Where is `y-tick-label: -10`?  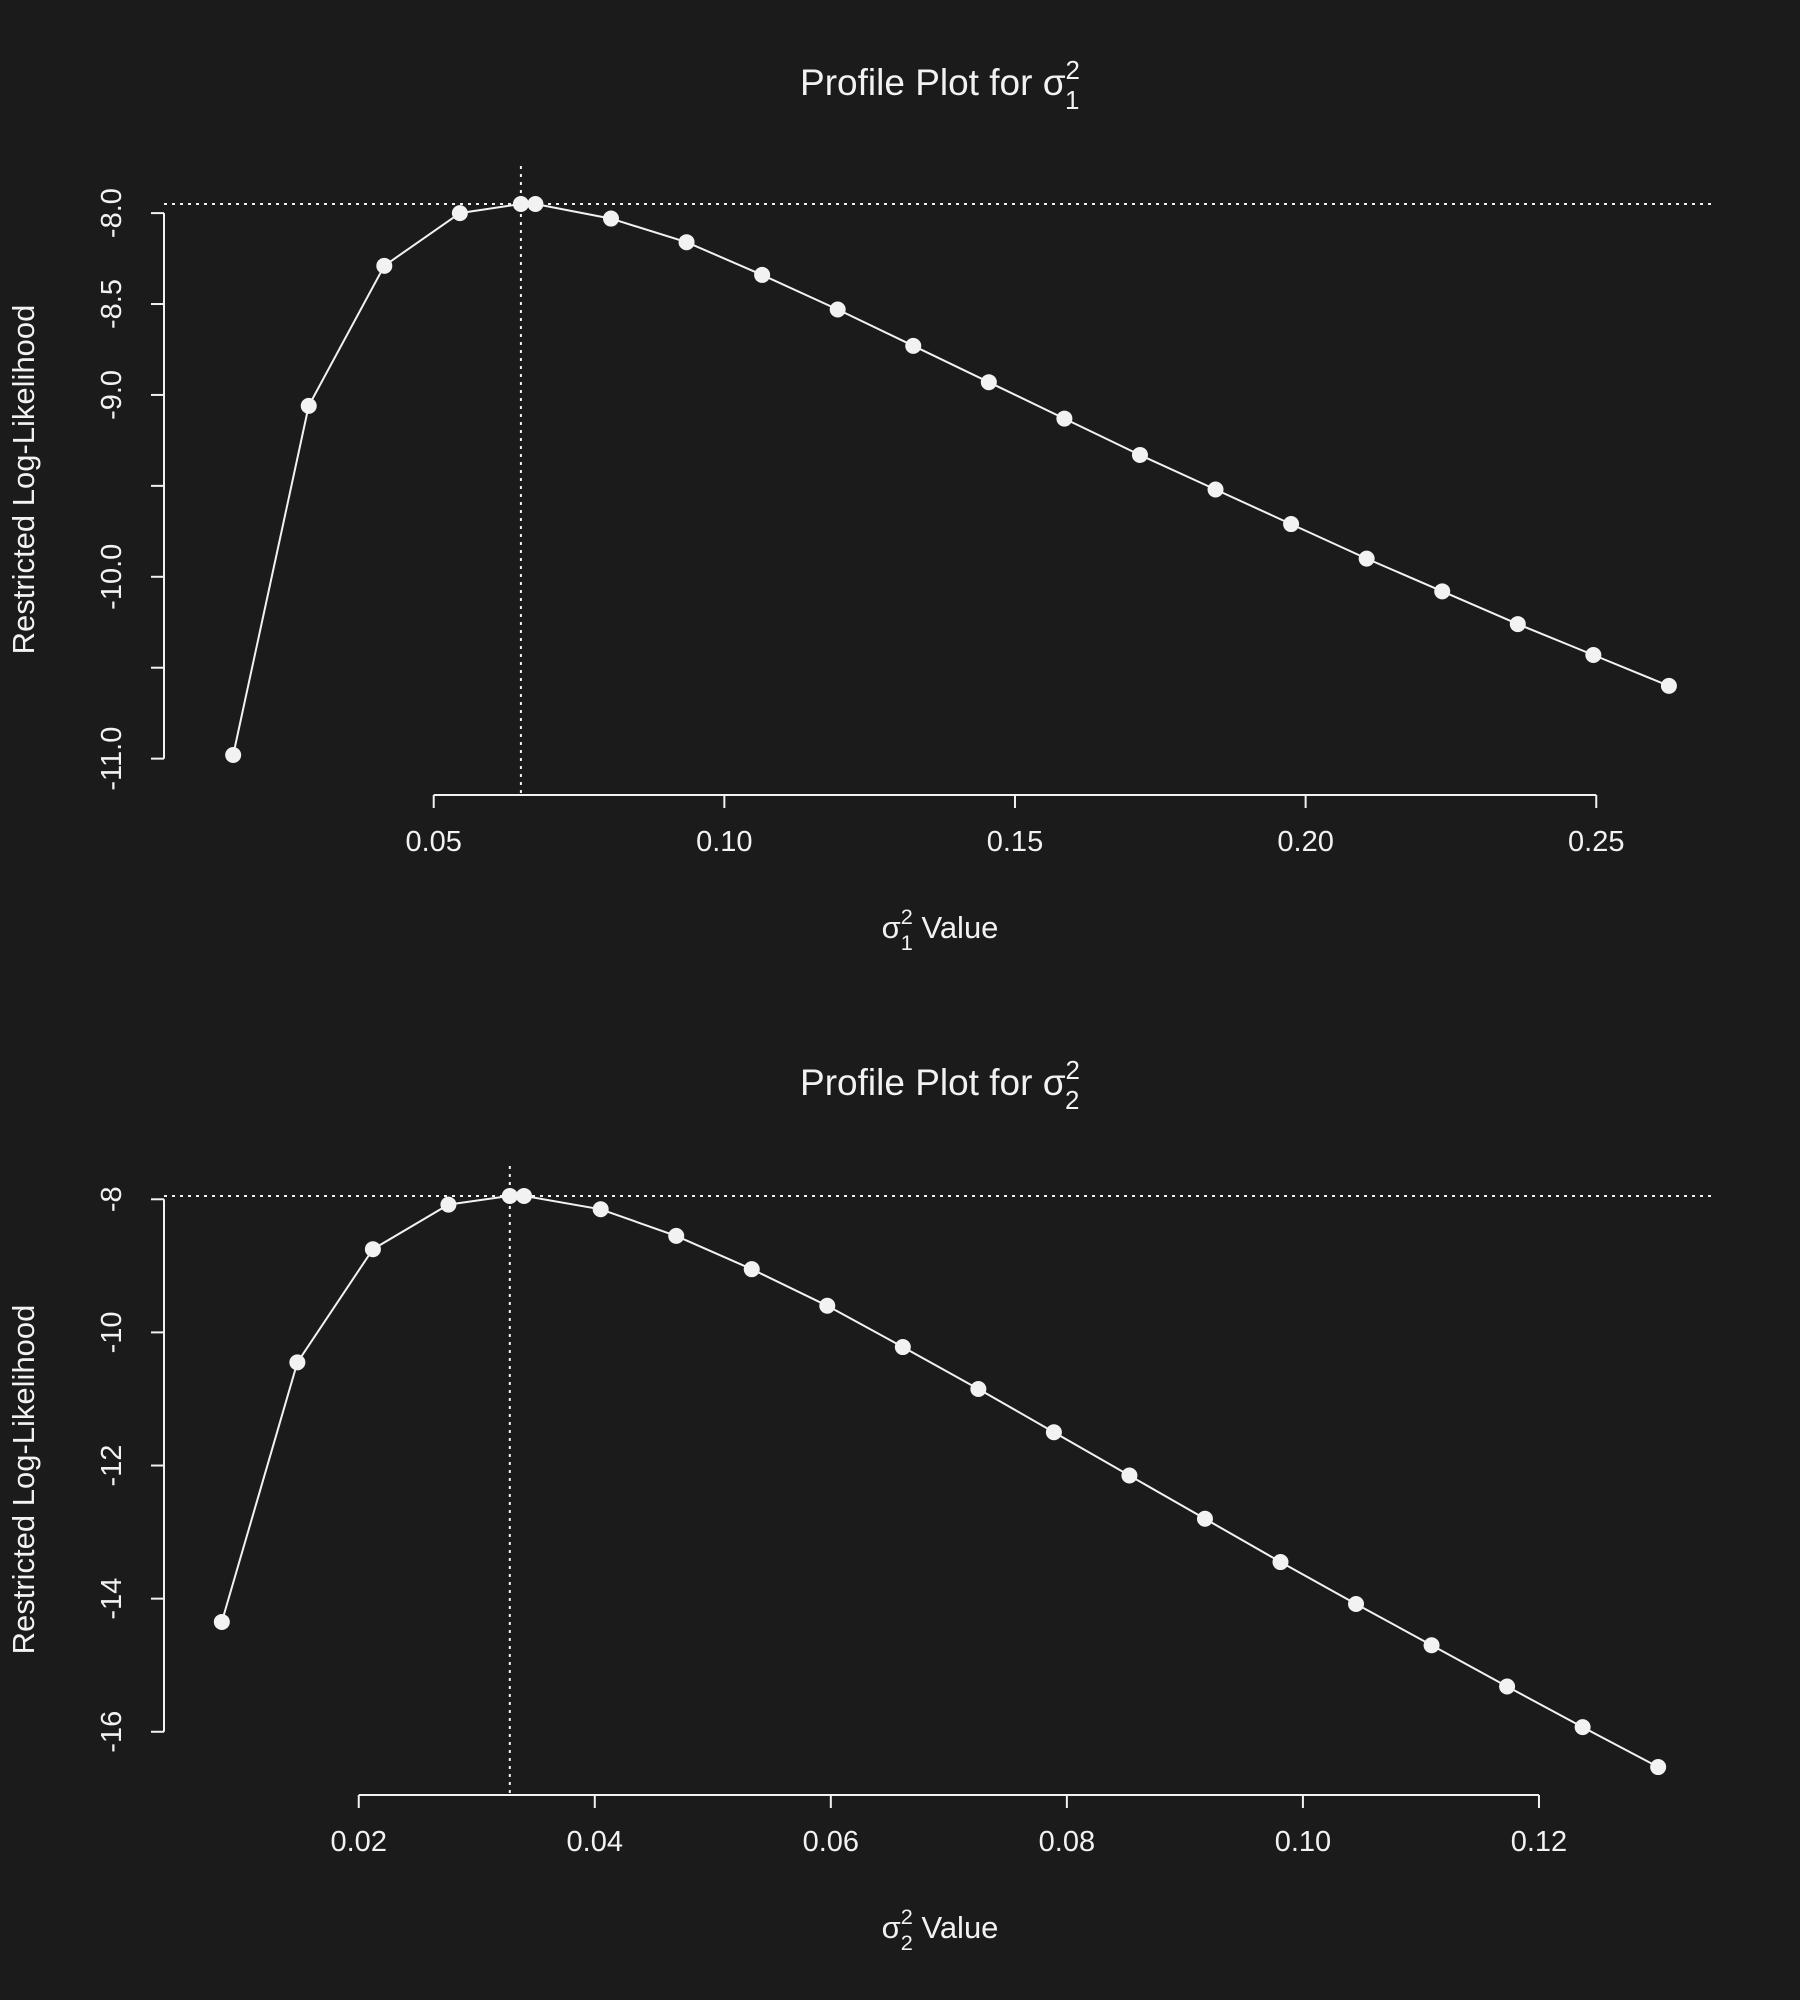
y-tick-label: -10 is located at coordinates (112, 1332).